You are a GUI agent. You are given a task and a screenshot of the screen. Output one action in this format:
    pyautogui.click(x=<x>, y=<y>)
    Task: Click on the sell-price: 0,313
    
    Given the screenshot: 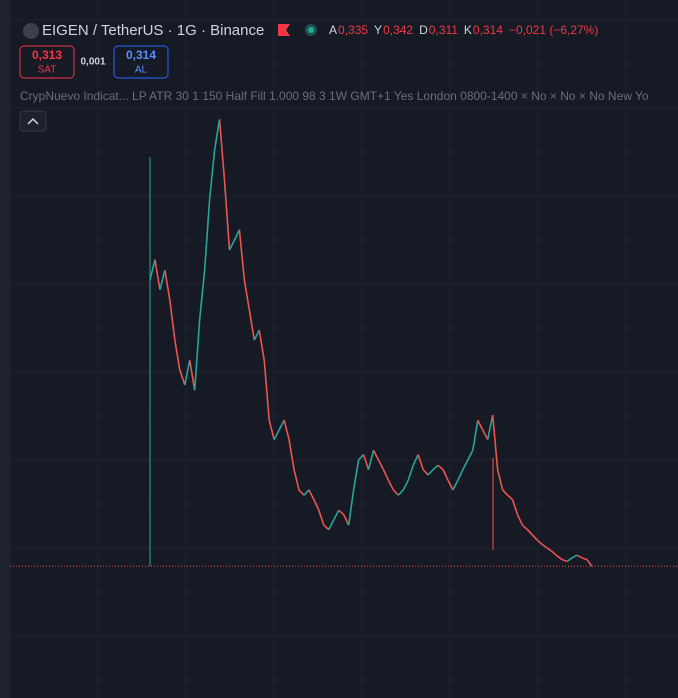 What is the action you would take?
    pyautogui.click(x=47, y=55)
    